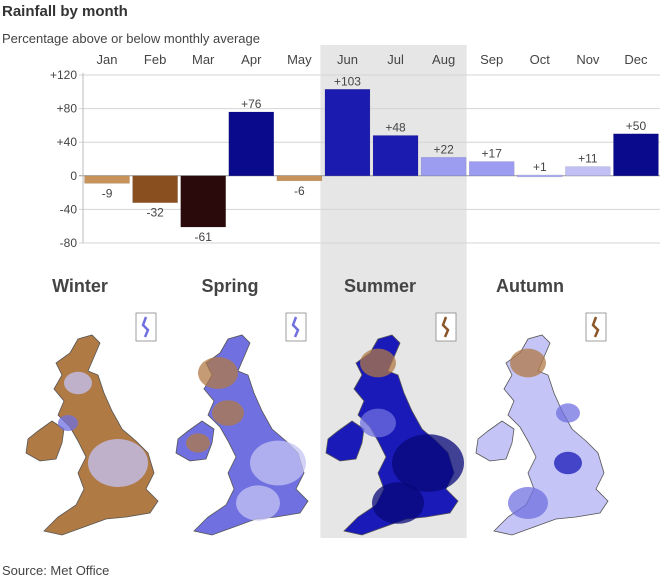 Image resolution: width=660 pixels, height=583 pixels. Describe the element at coordinates (67, 109) in the screenshot. I see `y-tick-label: +80` at that location.